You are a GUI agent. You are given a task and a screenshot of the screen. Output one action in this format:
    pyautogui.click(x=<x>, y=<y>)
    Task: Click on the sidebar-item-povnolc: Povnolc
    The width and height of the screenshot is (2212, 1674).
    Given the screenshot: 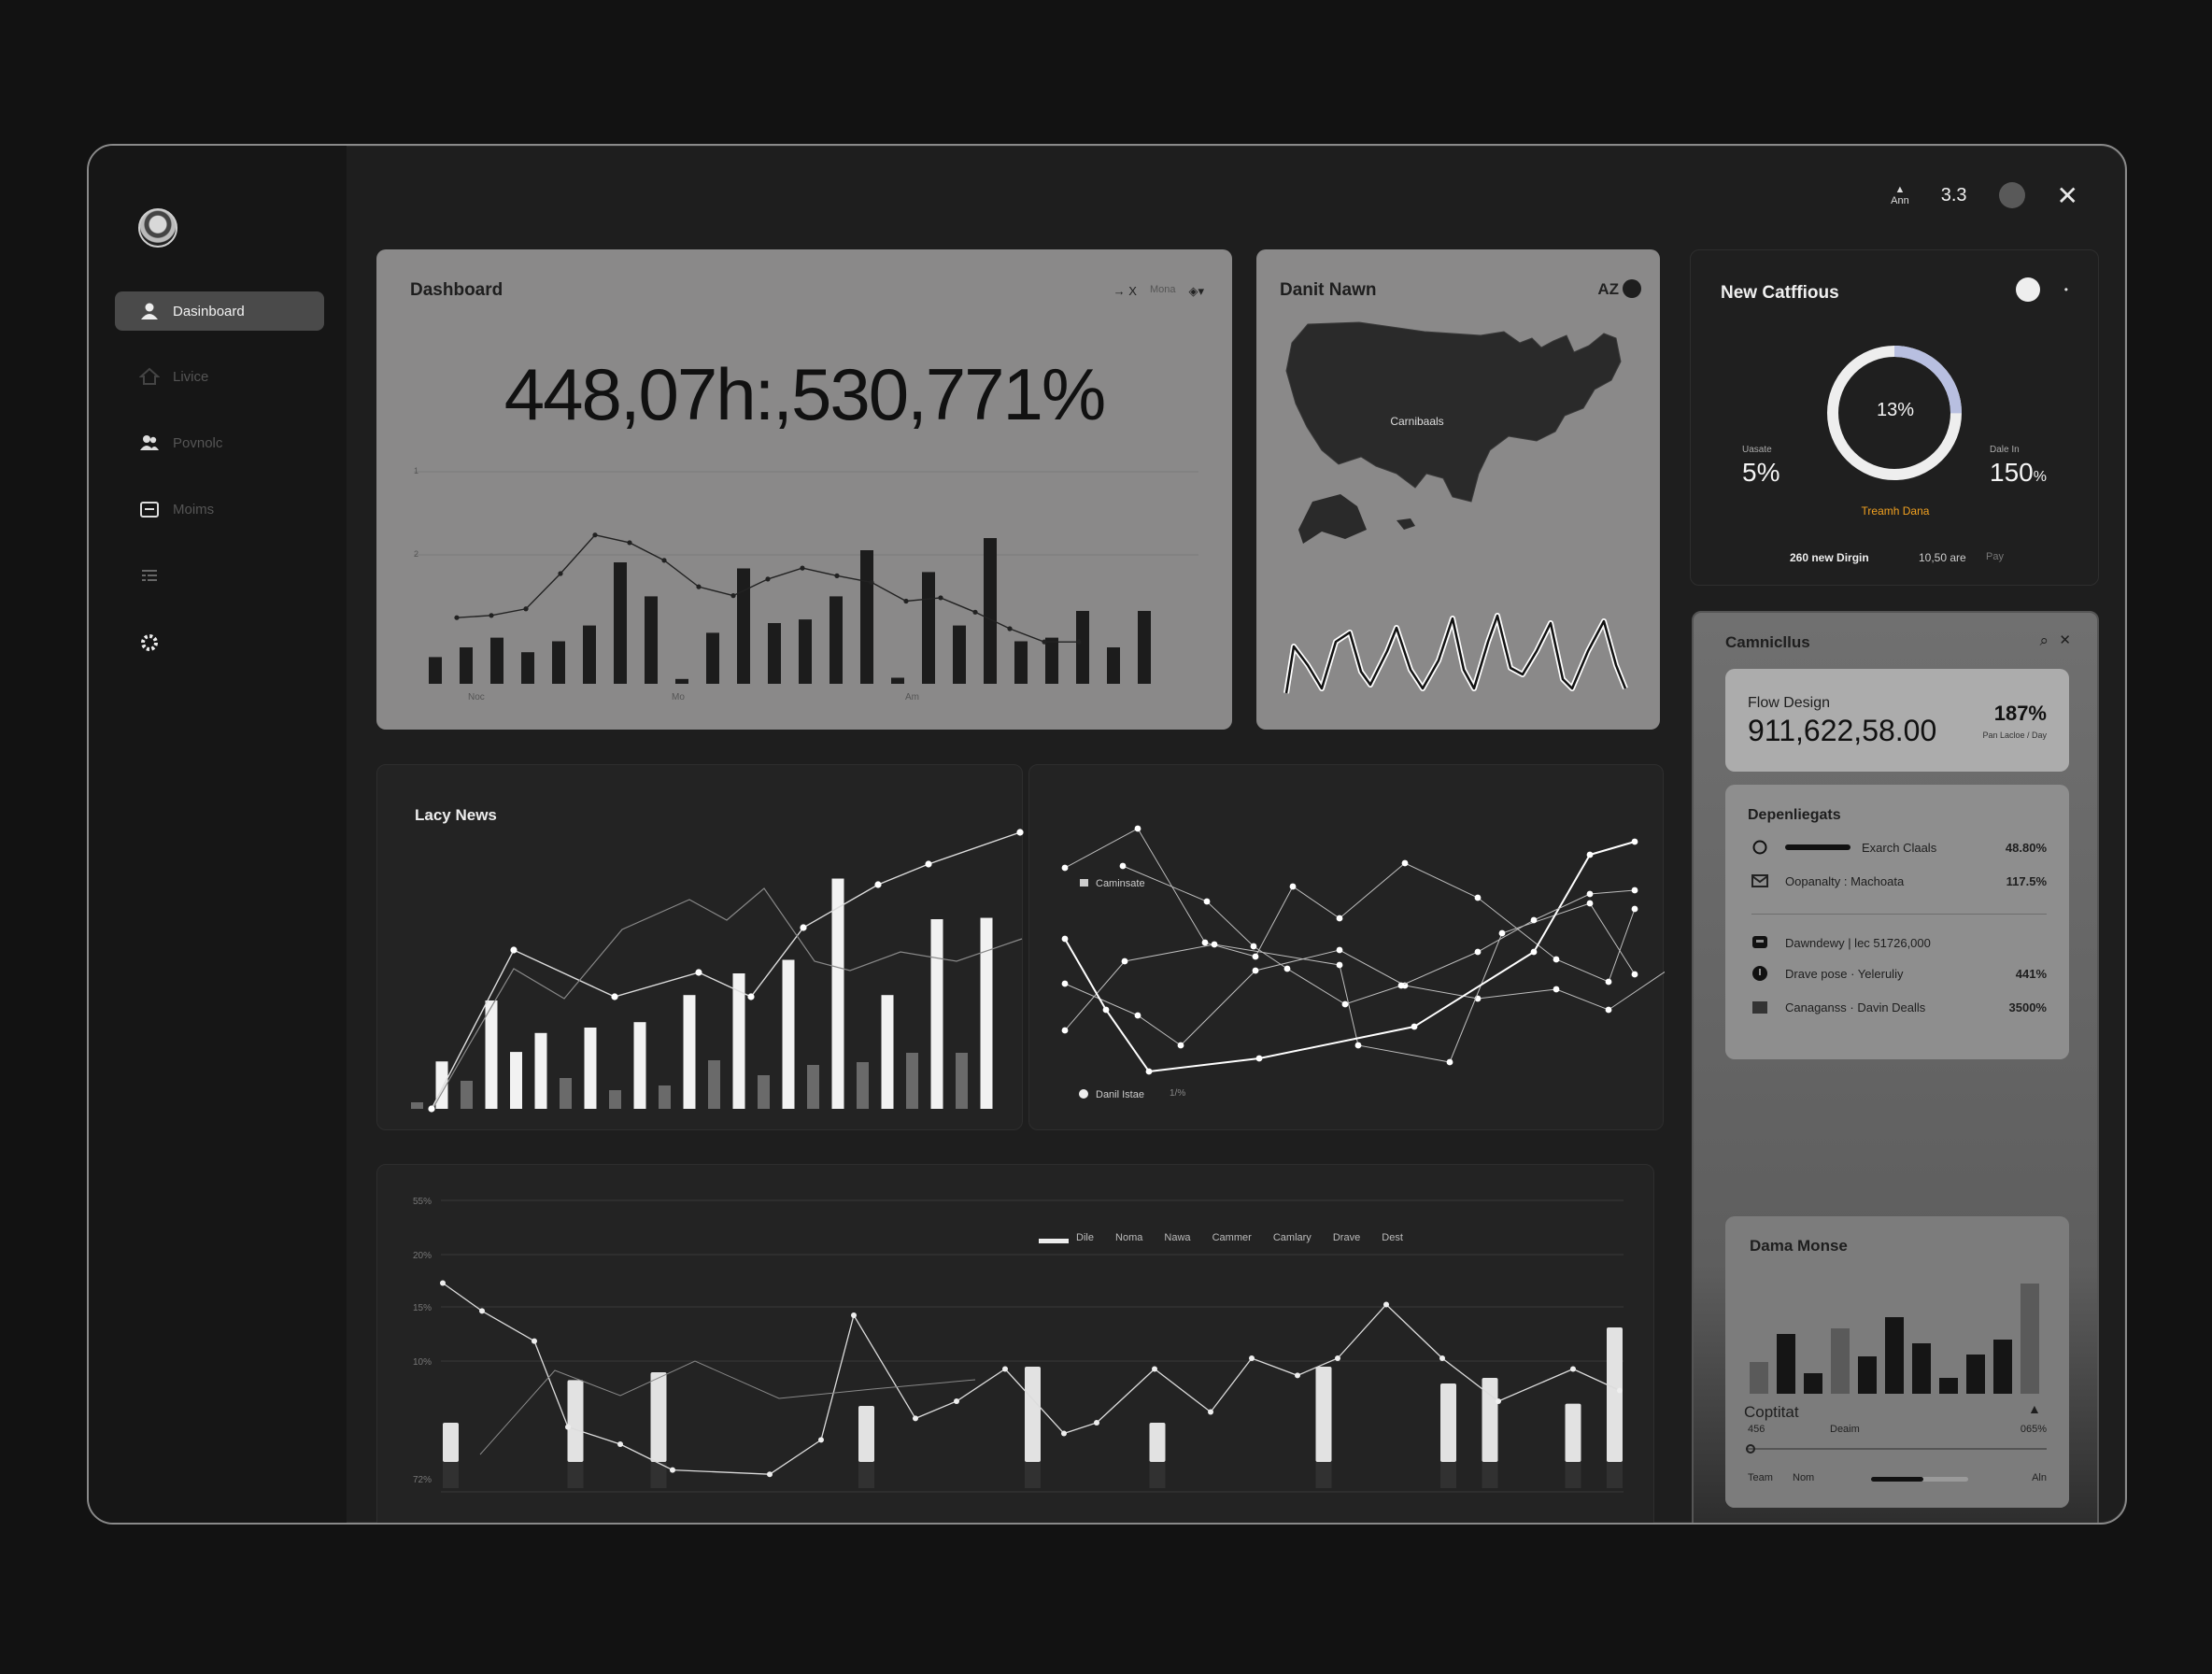 What is the action you would take?
    pyautogui.click(x=219, y=442)
    